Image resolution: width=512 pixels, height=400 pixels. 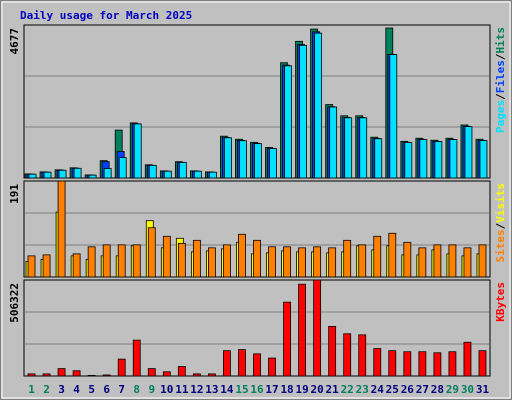 What do you see at coordinates (136, 389) in the screenshot?
I see `x-tick-label: 8` at bounding box center [136, 389].